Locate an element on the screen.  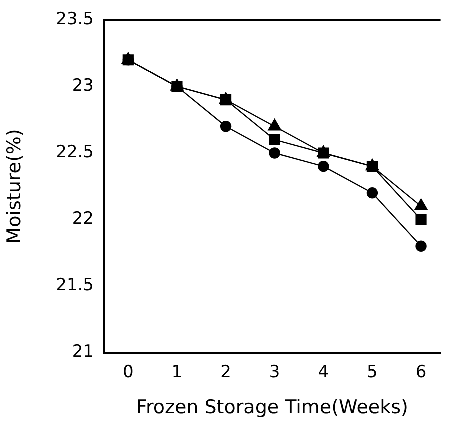
x-tick-label: 4 is located at coordinates (324, 372).